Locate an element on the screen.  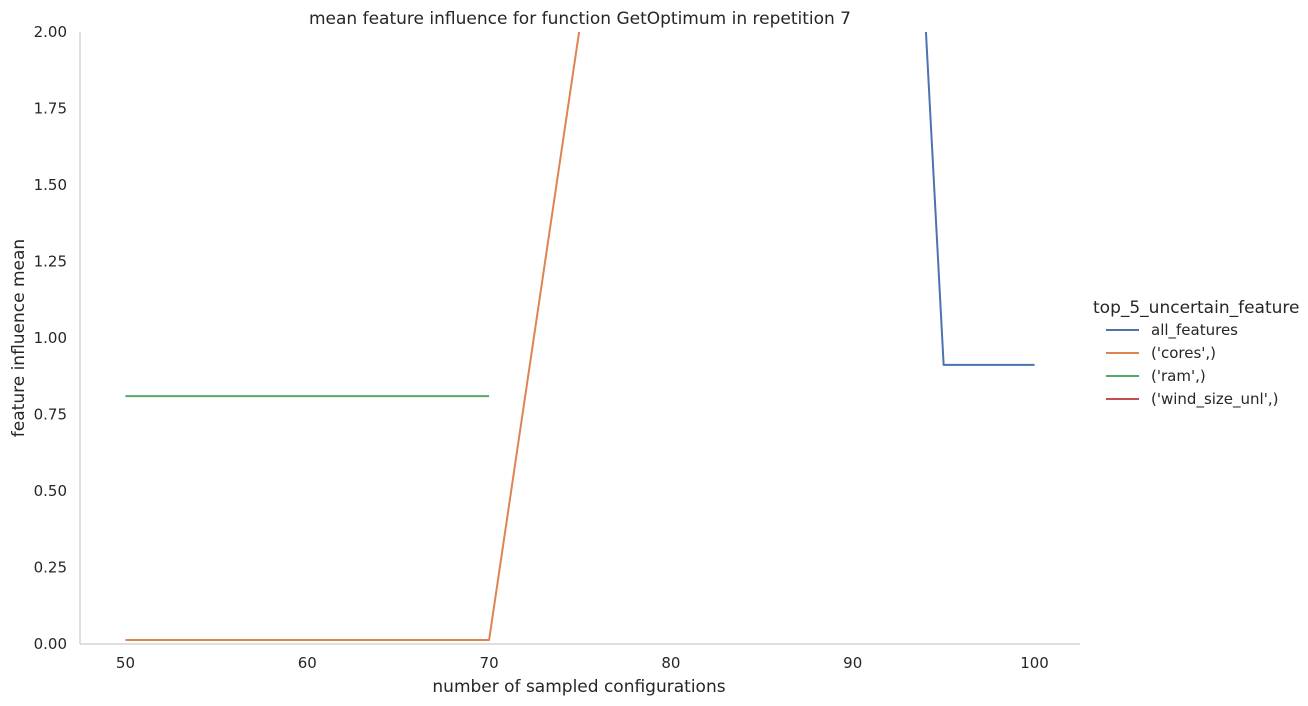
x-tick-label: 80 is located at coordinates (670, 663).